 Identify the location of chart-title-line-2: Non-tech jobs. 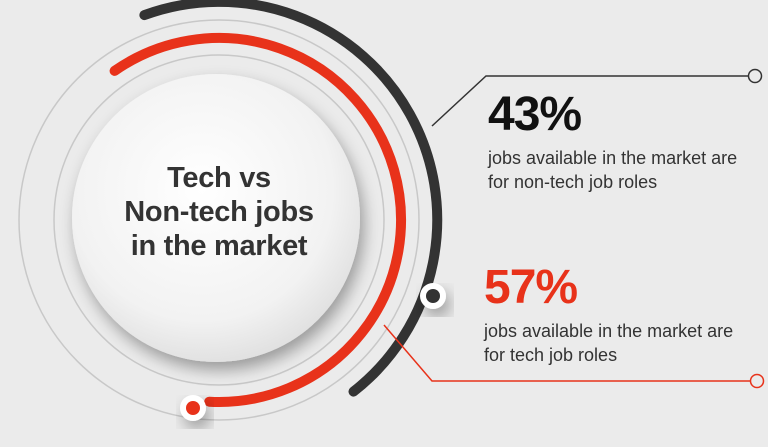
(219, 212).